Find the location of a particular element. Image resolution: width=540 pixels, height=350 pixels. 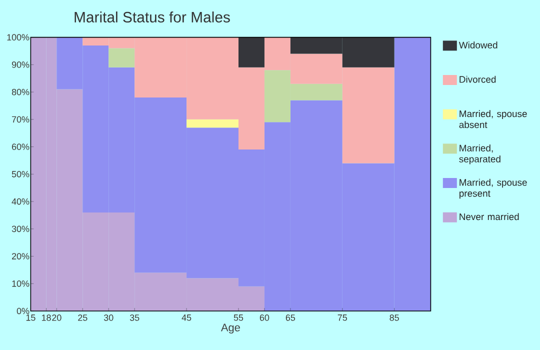

x-tick-label: 65 is located at coordinates (291, 317).